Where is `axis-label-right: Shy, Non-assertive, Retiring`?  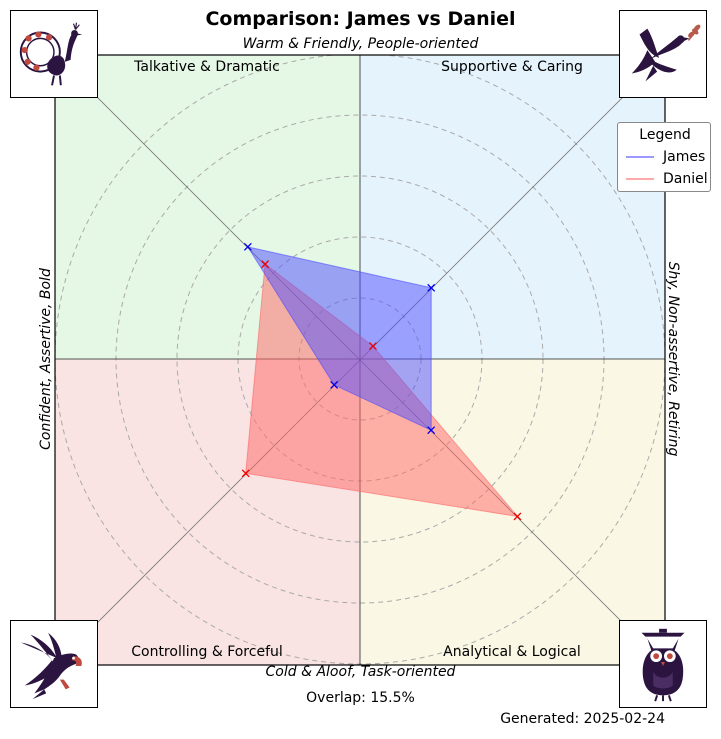 axis-label-right: Shy, Non-assertive, Retiring is located at coordinates (673, 359).